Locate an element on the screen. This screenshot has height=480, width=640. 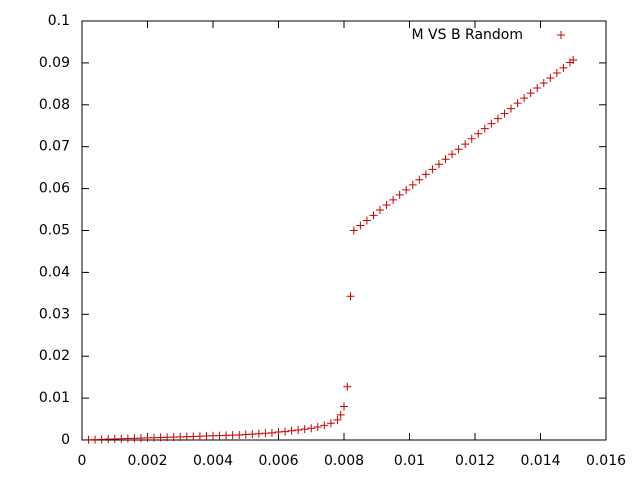
y-tick-label: 0.05 is located at coordinates (54, 231).